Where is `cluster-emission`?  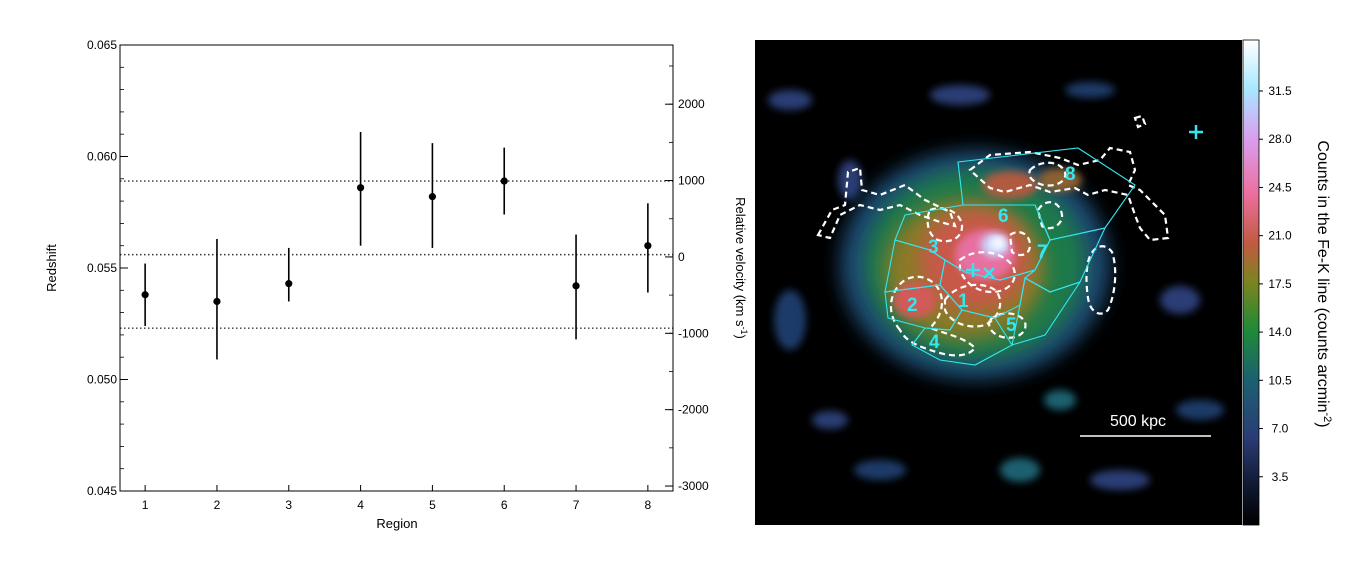 cluster-emission is located at coordinates (975, 265).